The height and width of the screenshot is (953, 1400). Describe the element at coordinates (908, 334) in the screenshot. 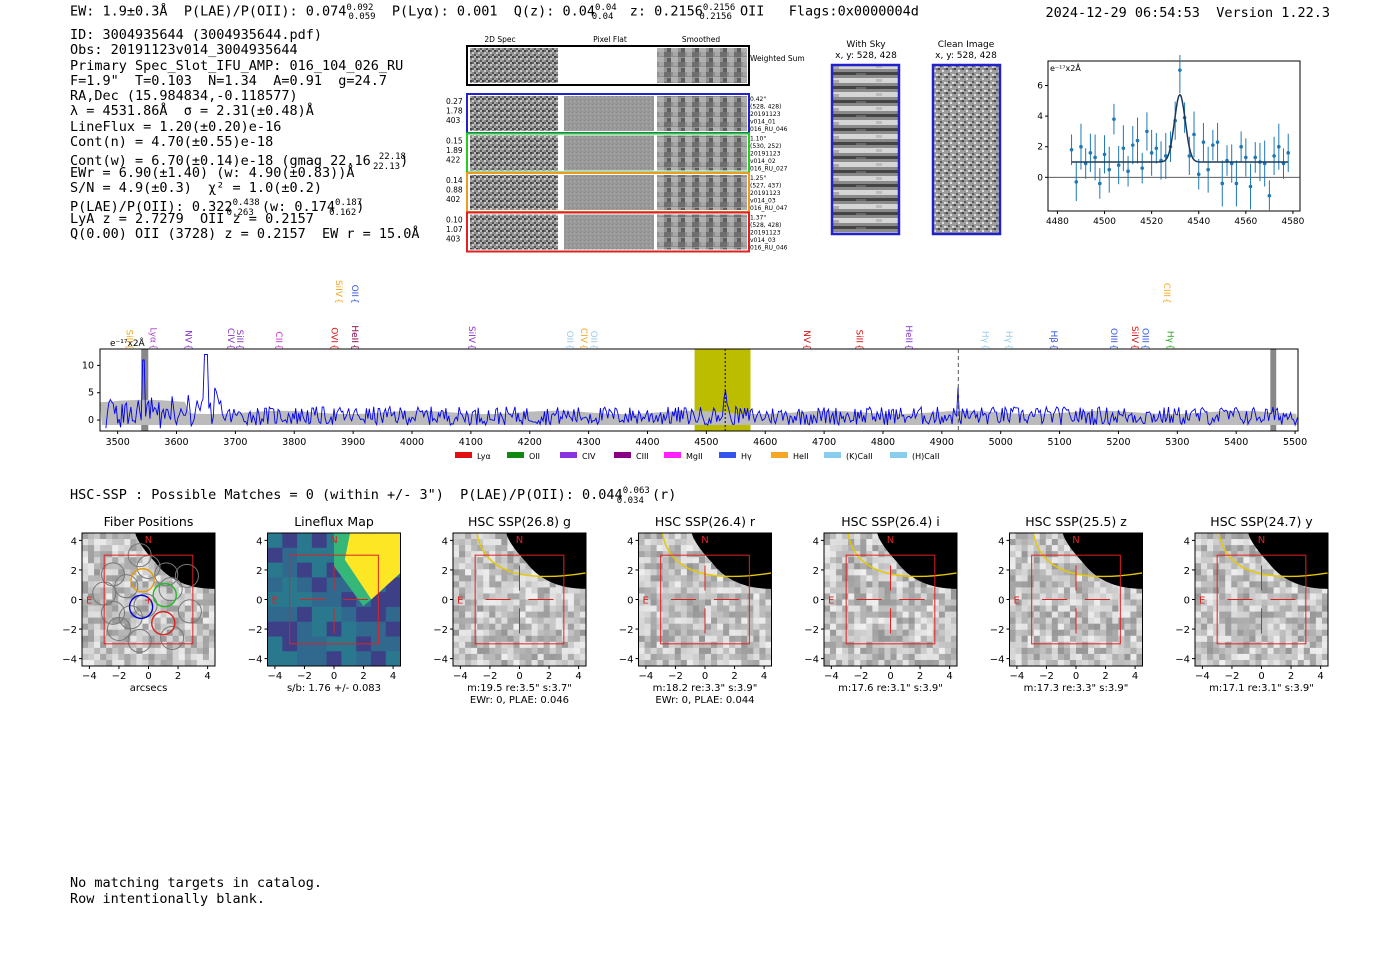

I see `line-label: HeII` at that location.